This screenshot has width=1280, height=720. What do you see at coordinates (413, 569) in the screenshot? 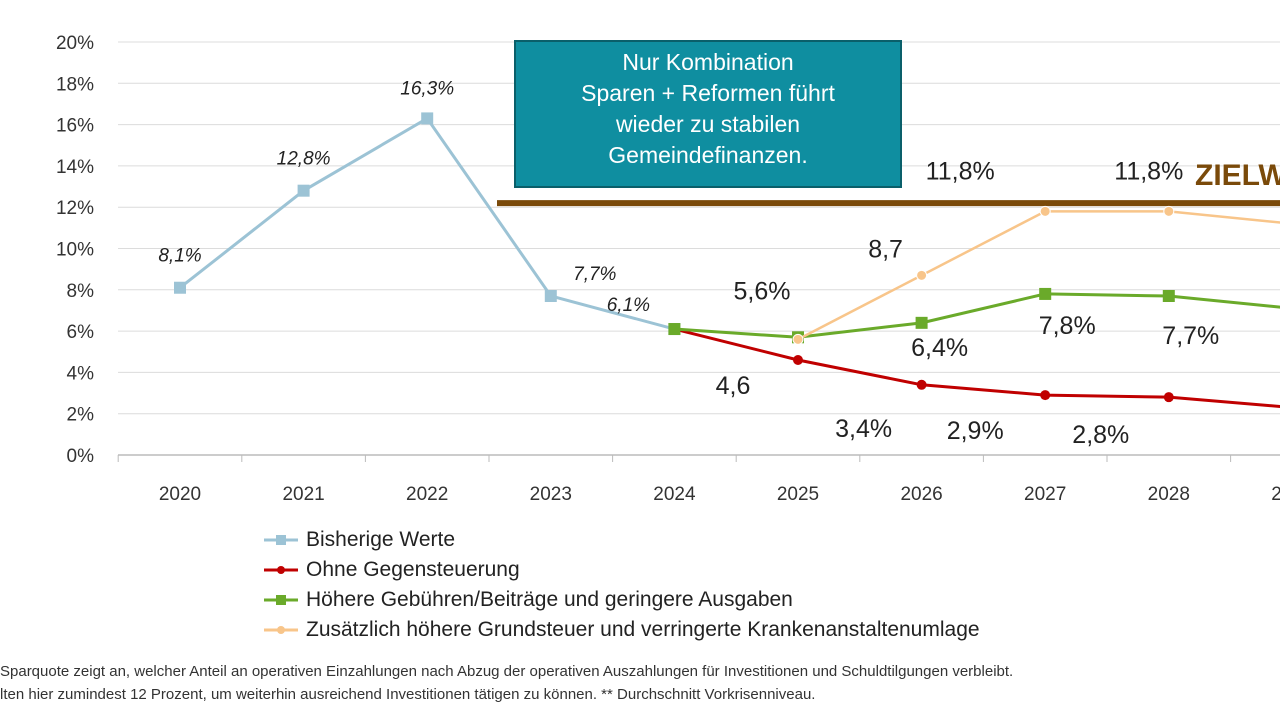
I see `legend-label: Ohne Gegensteuerung` at bounding box center [413, 569].